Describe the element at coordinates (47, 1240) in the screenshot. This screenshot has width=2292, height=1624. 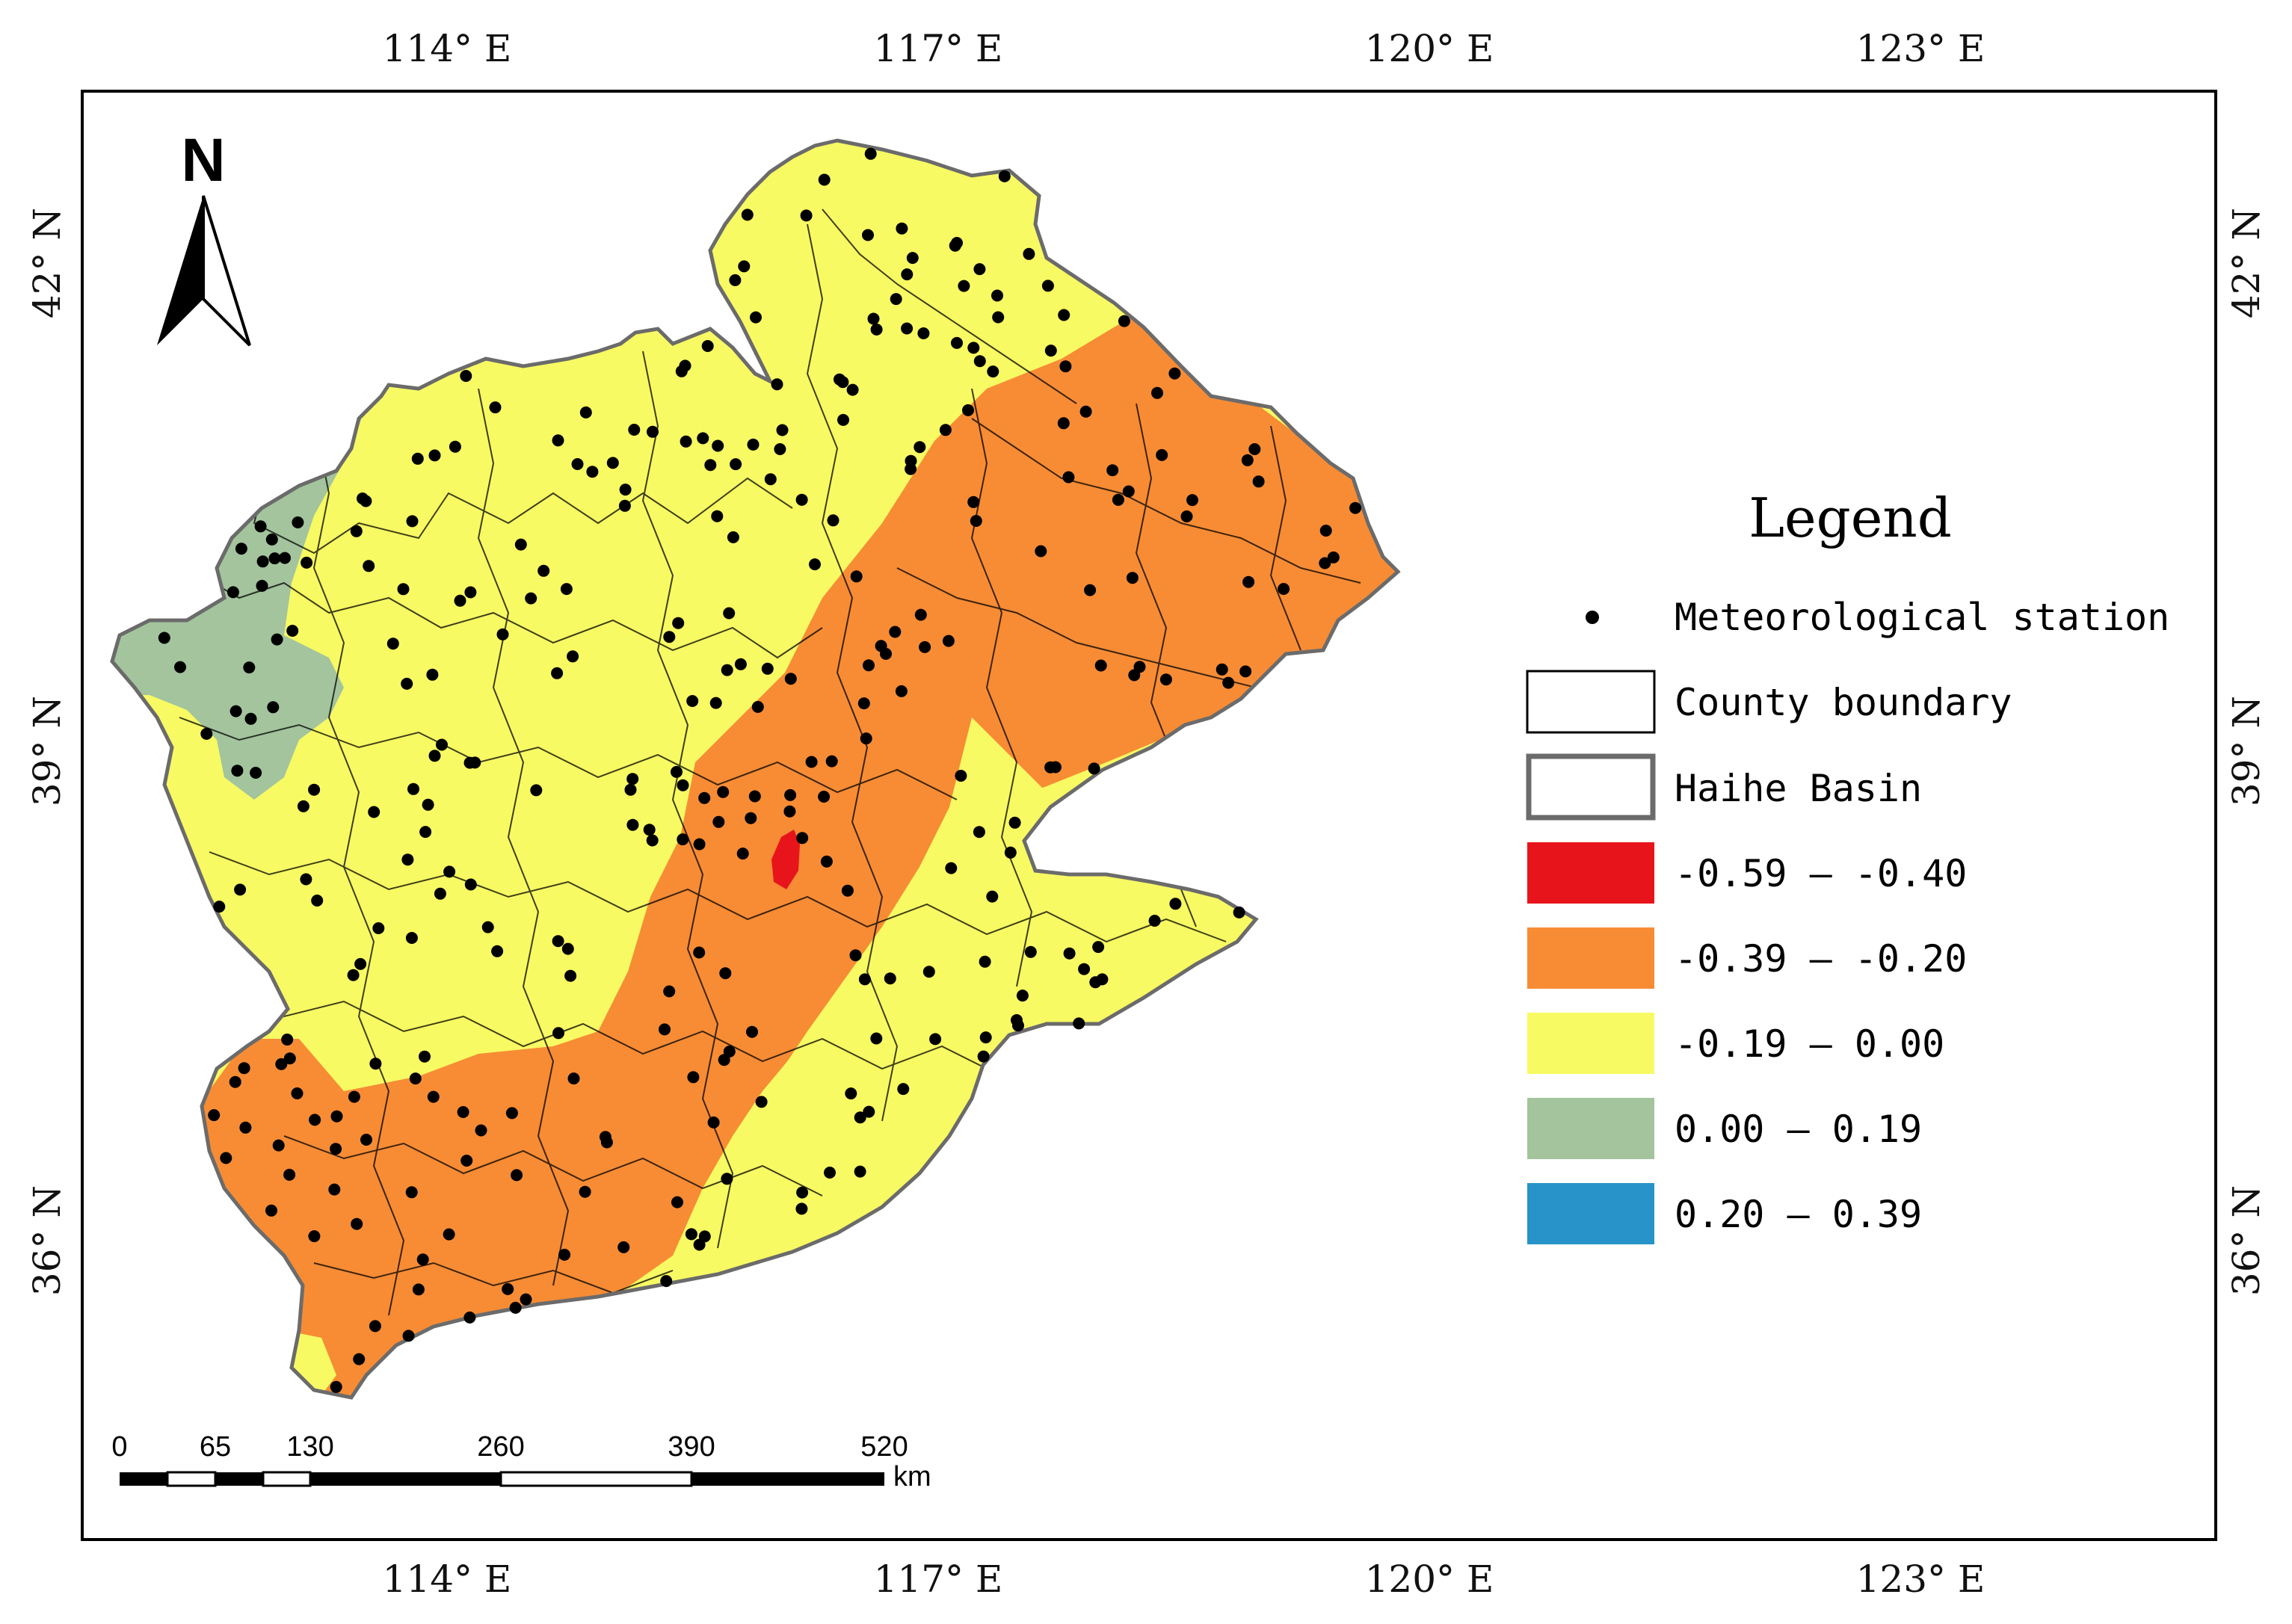
I see `lat-tick-left-3: 36° N` at that location.